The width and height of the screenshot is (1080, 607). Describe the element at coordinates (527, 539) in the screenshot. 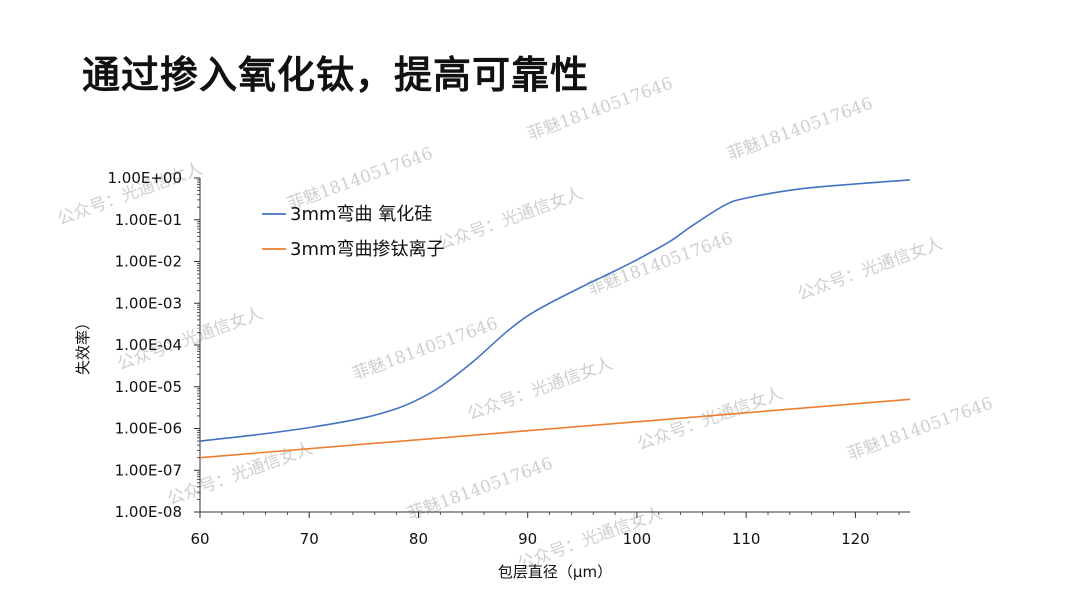

I see `x-tick-label: 90` at that location.